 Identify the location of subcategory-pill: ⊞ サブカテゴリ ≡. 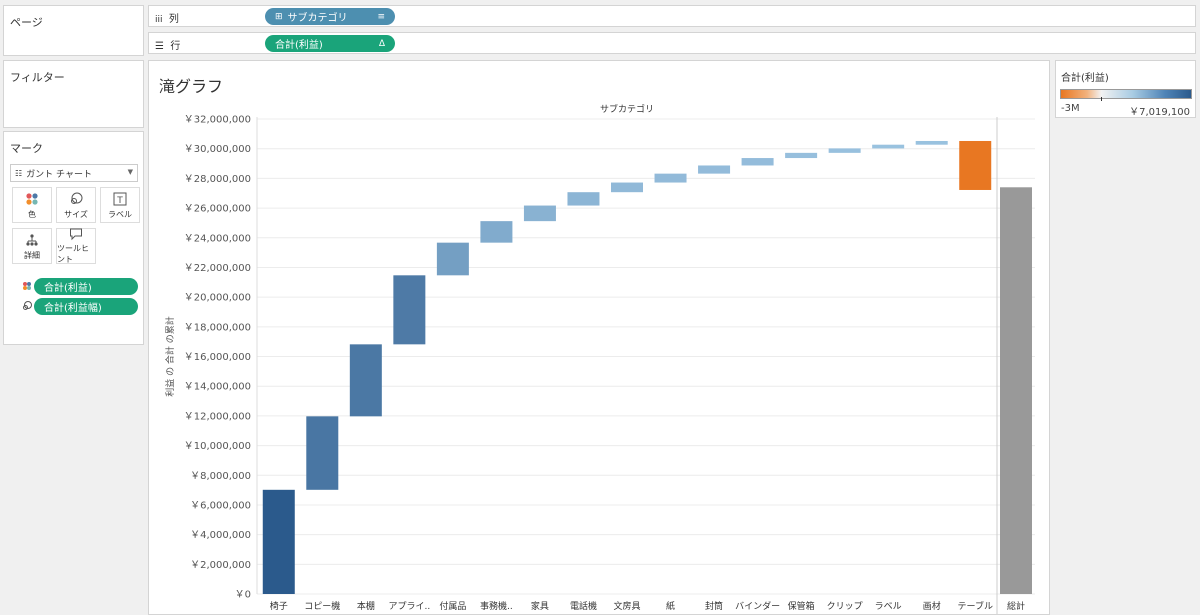
(330, 16).